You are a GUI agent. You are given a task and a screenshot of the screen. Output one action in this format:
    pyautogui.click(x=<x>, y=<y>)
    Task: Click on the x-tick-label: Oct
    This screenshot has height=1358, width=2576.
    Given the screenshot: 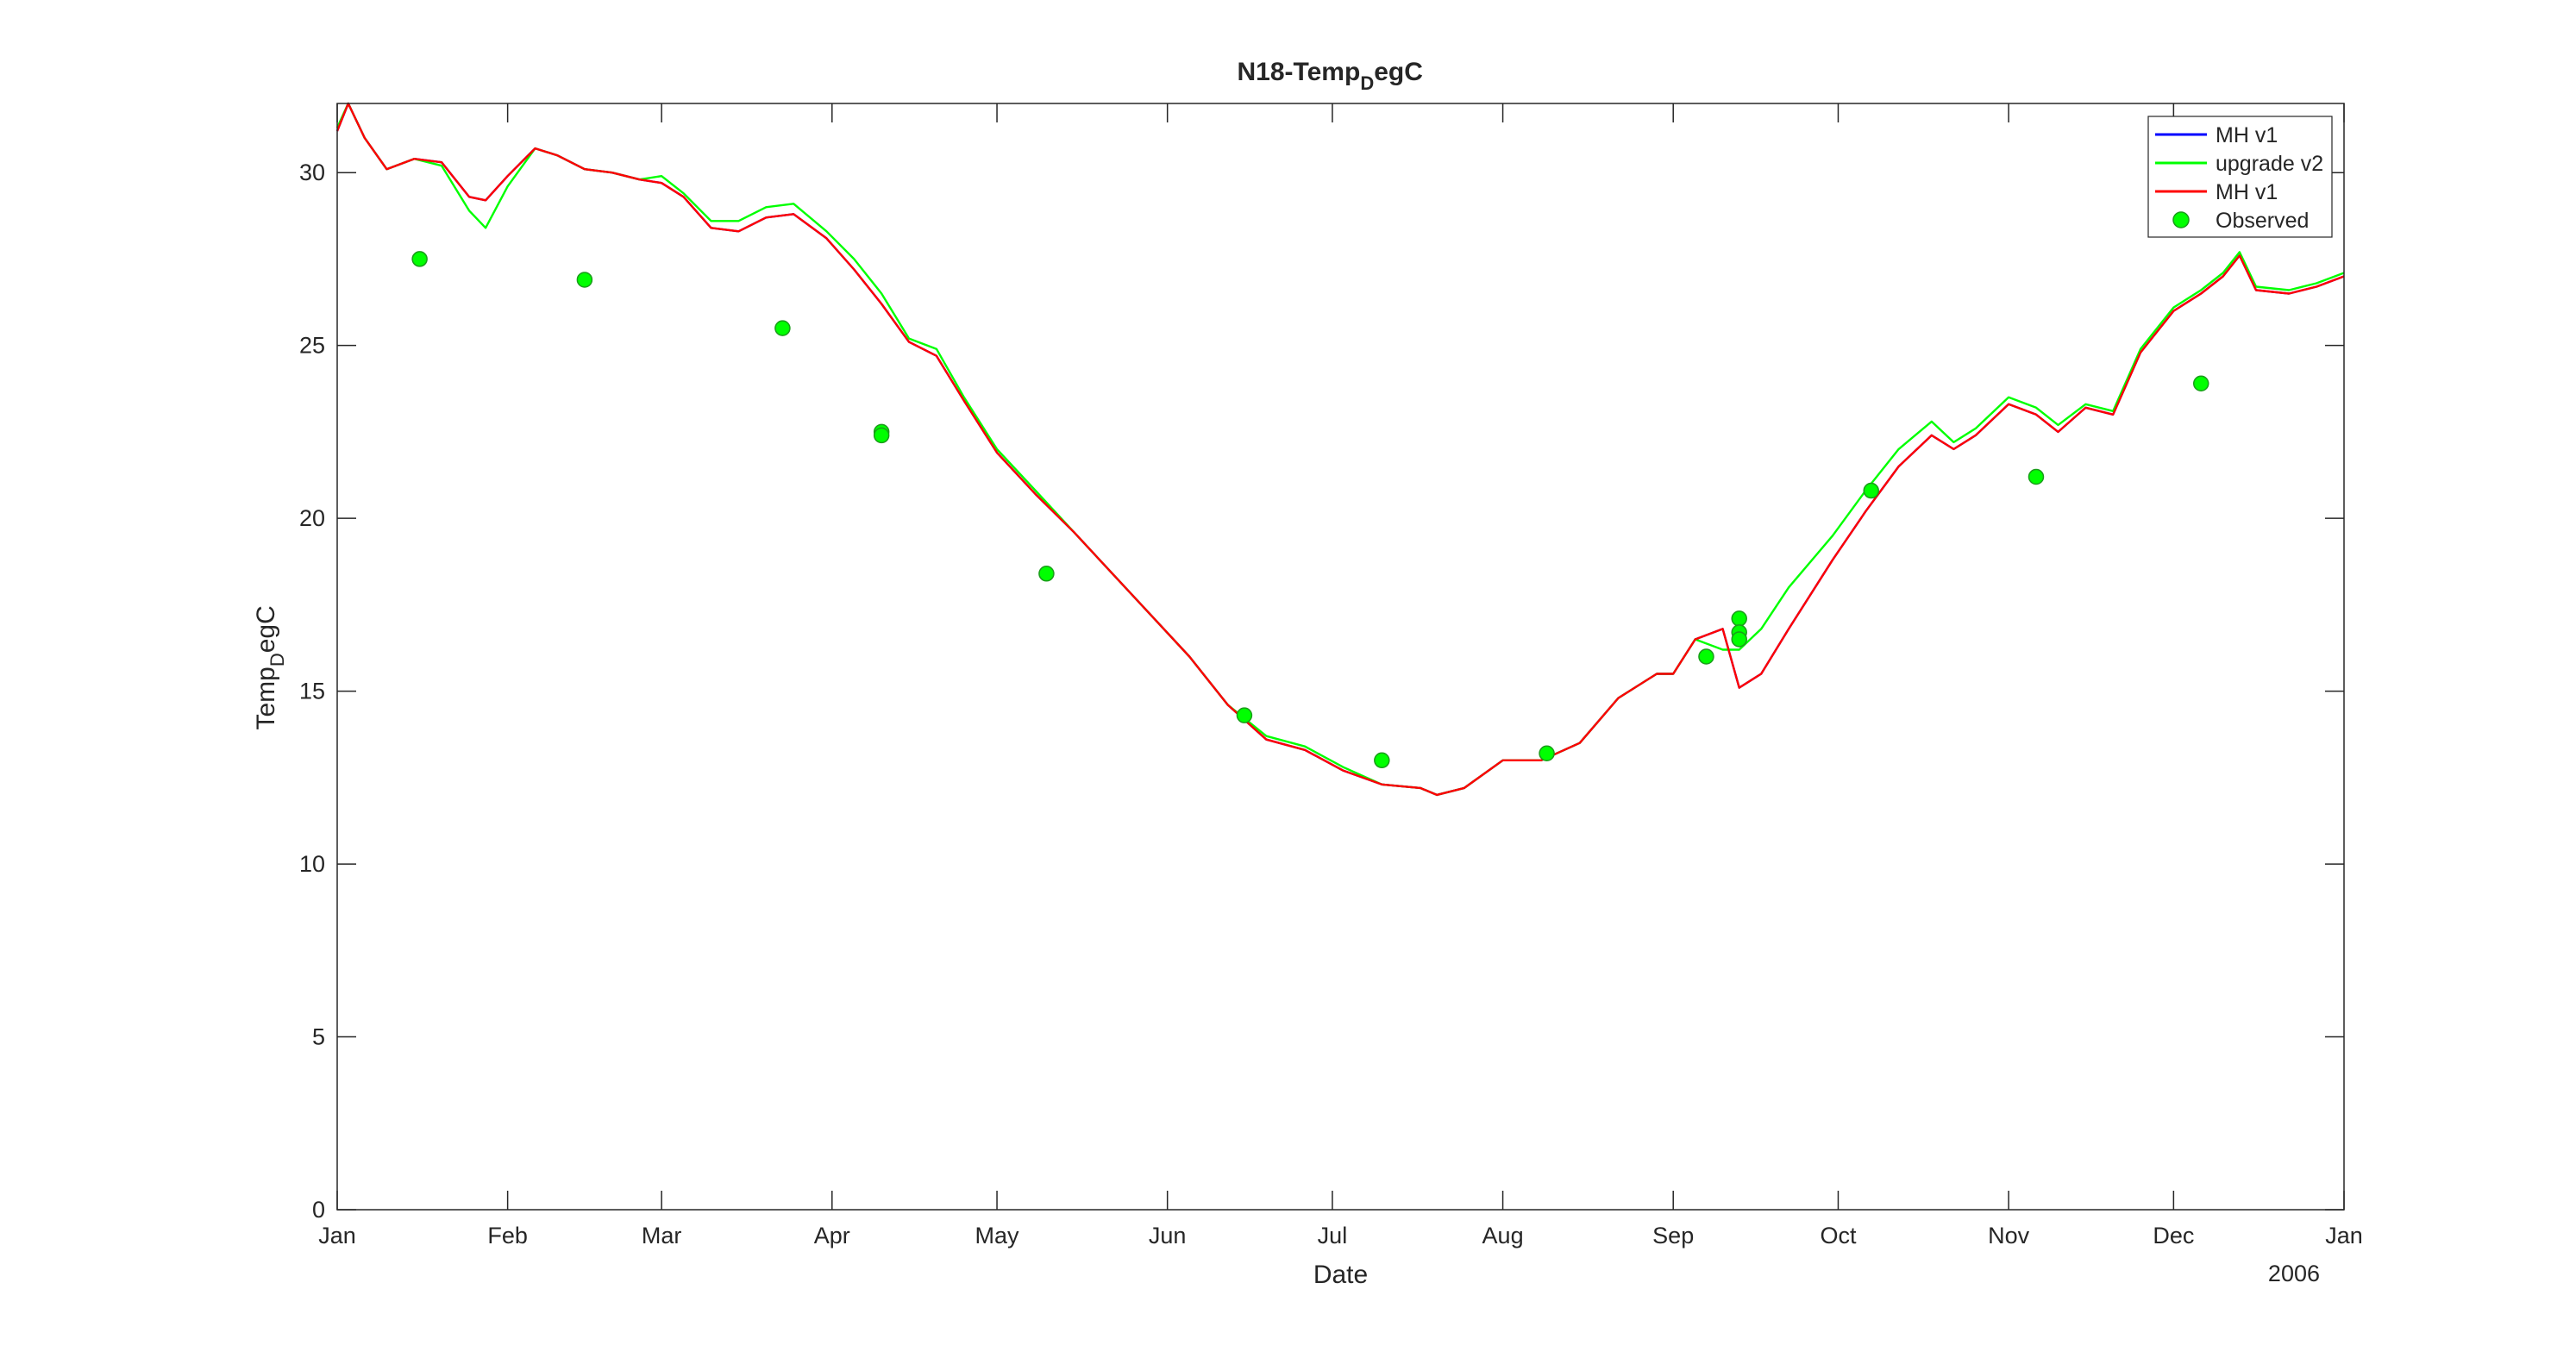 What is the action you would take?
    pyautogui.click(x=1838, y=1236)
    